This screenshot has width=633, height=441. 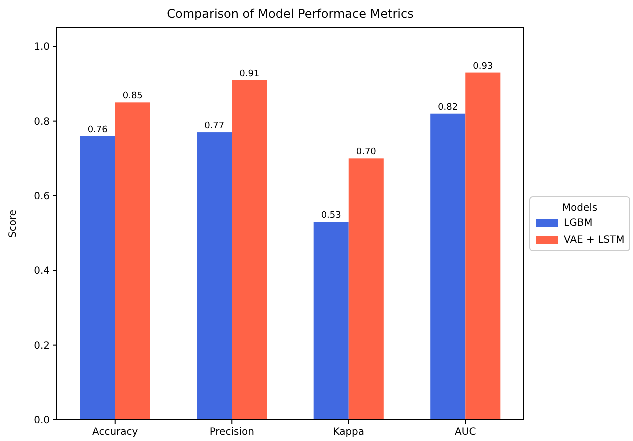 What do you see at coordinates (290, 14) in the screenshot?
I see `chart-title: Comparison of Model Performace Metrics` at bounding box center [290, 14].